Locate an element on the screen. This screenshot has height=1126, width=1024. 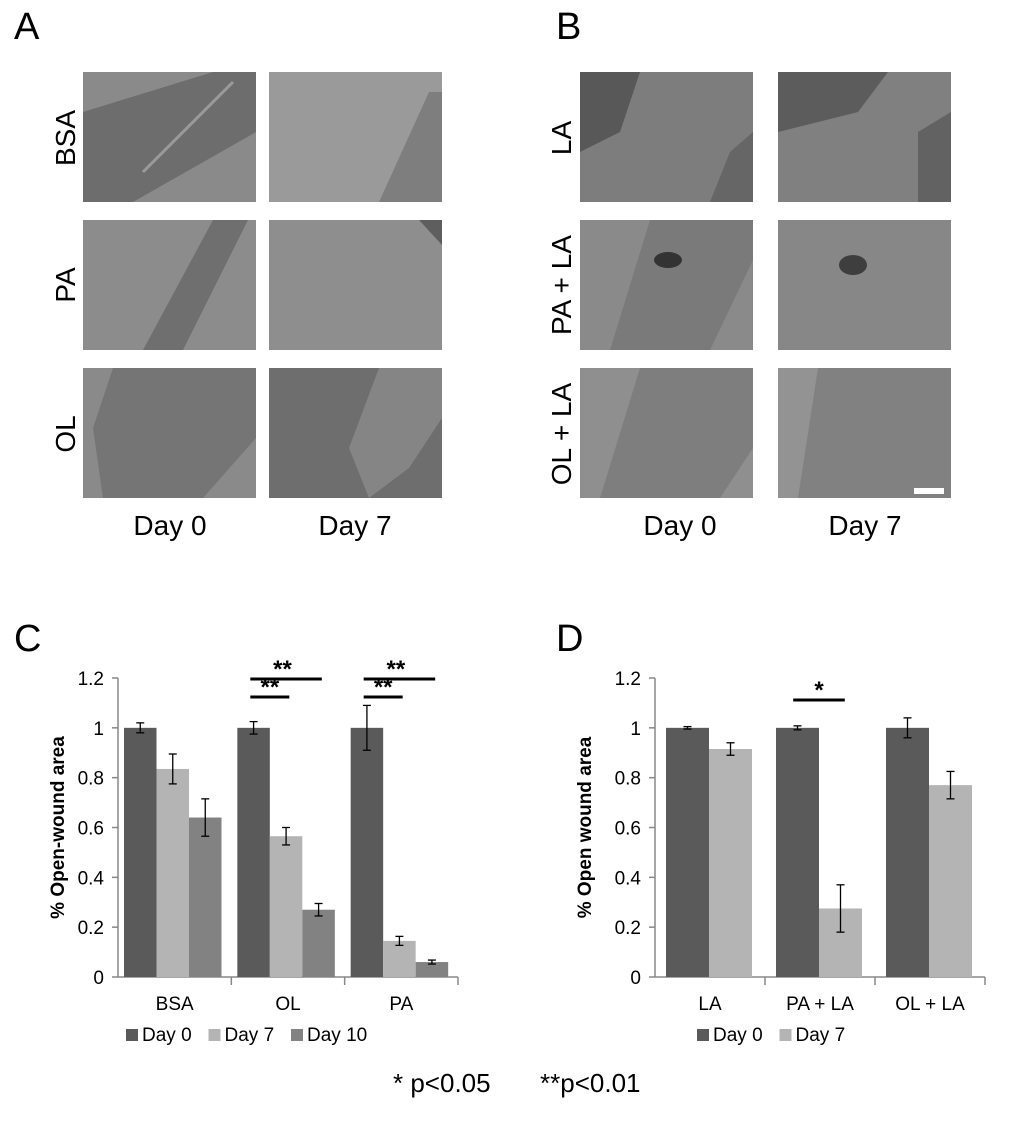
footnote-p005: * p<0.05 is located at coordinates (442, 1083).